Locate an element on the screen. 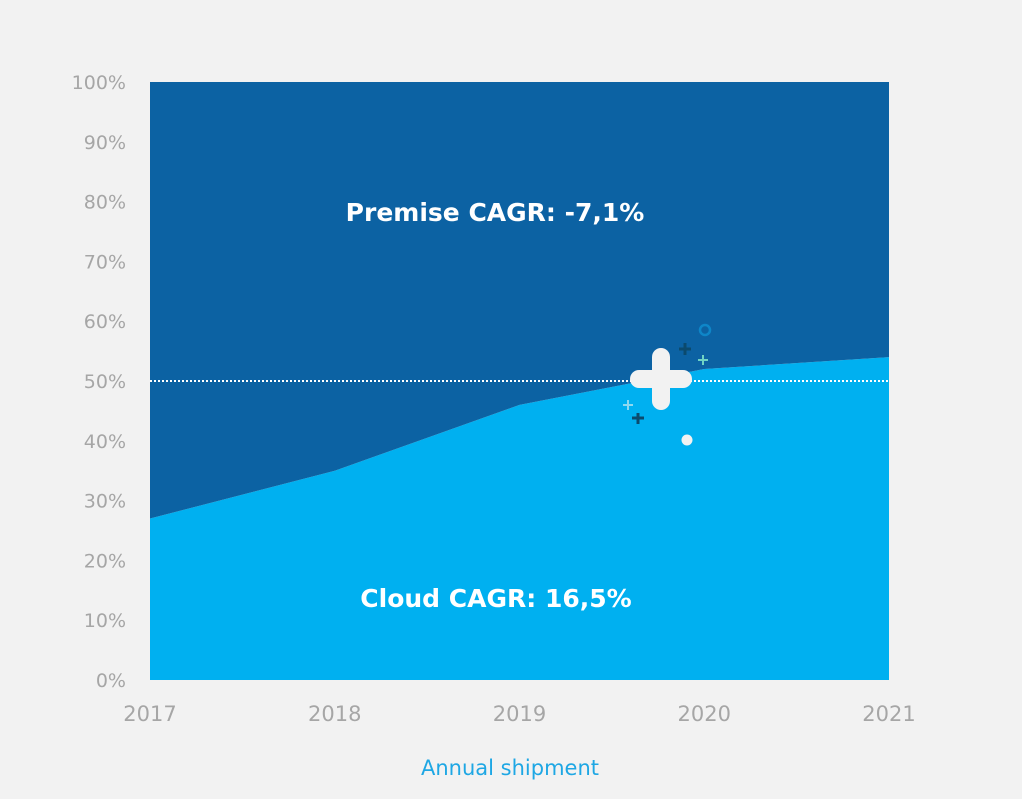  y-tick-label: 10% is located at coordinates (105, 621).